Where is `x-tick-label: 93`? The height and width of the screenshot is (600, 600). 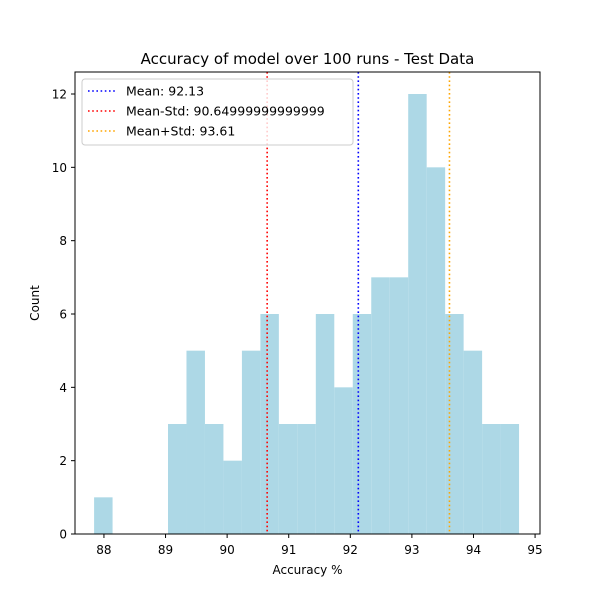
x-tick-label: 93 is located at coordinates (411, 550).